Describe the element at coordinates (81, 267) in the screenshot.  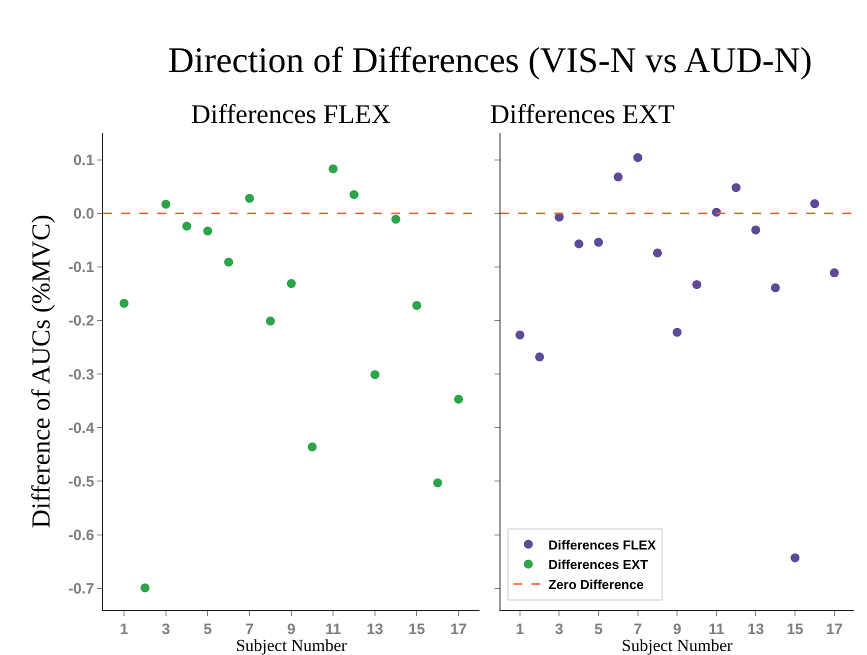
I see `y-tick-label: -0.1` at that location.